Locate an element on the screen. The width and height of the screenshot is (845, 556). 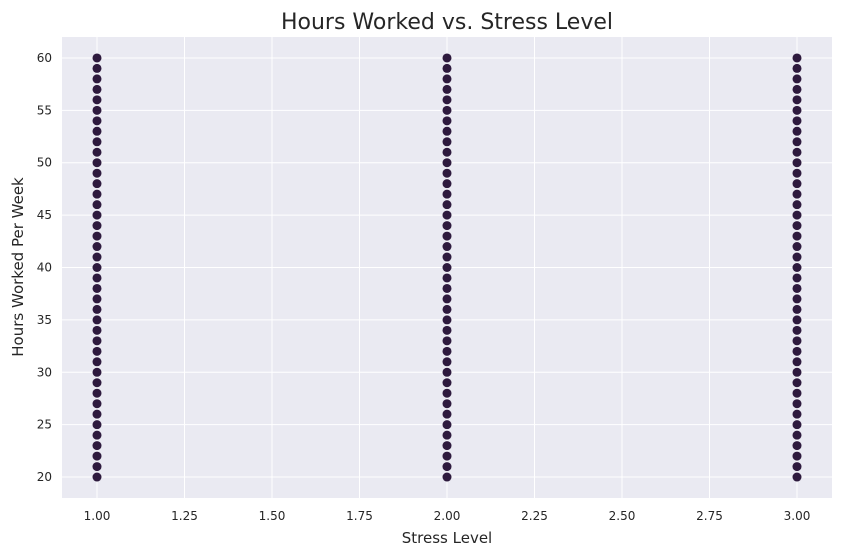
y-tick-label: 45 is located at coordinates (44, 215).